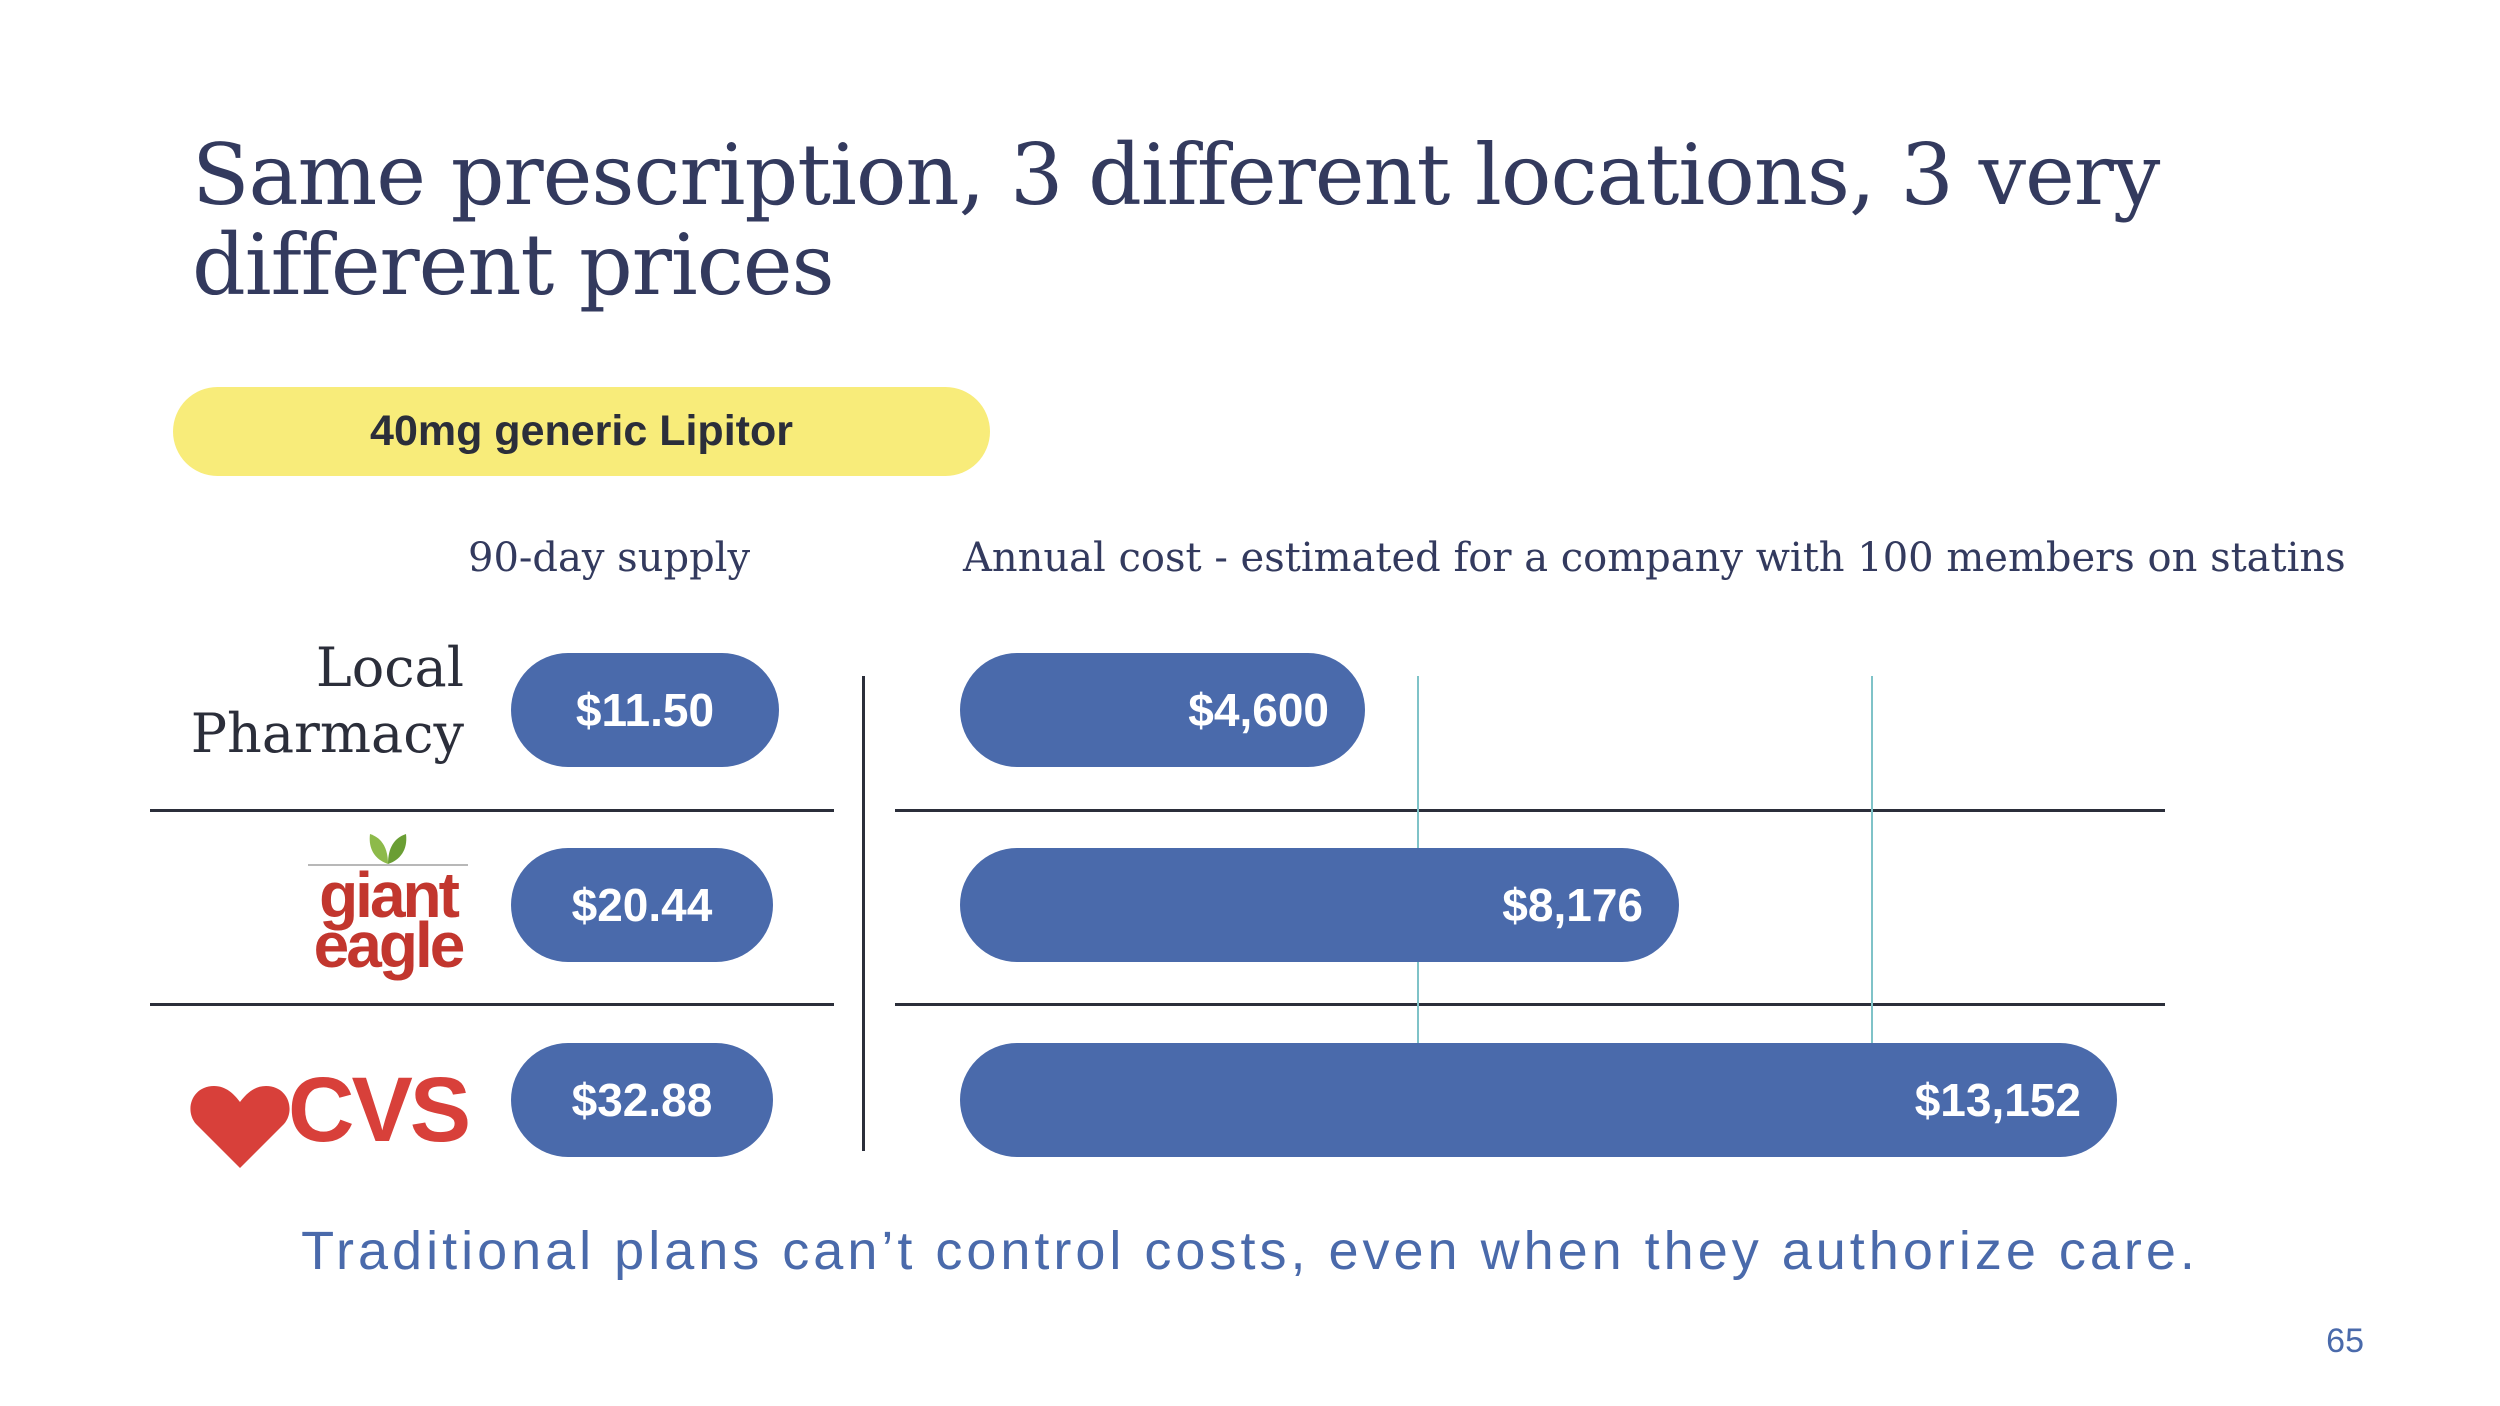  I want to click on annual-bar-cvs: $13,152, so click(1538, 1100).